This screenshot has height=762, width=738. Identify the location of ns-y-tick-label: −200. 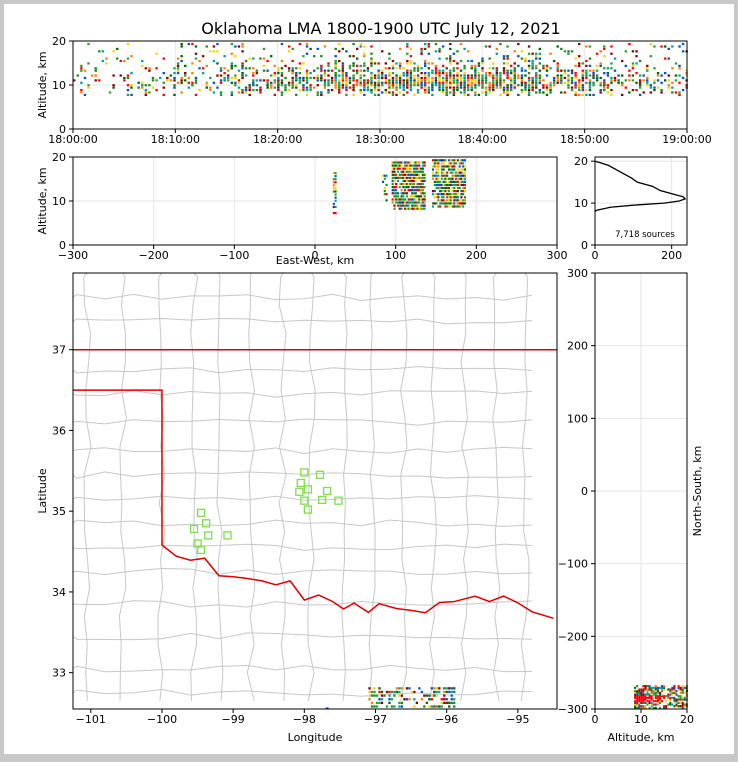
(573, 636).